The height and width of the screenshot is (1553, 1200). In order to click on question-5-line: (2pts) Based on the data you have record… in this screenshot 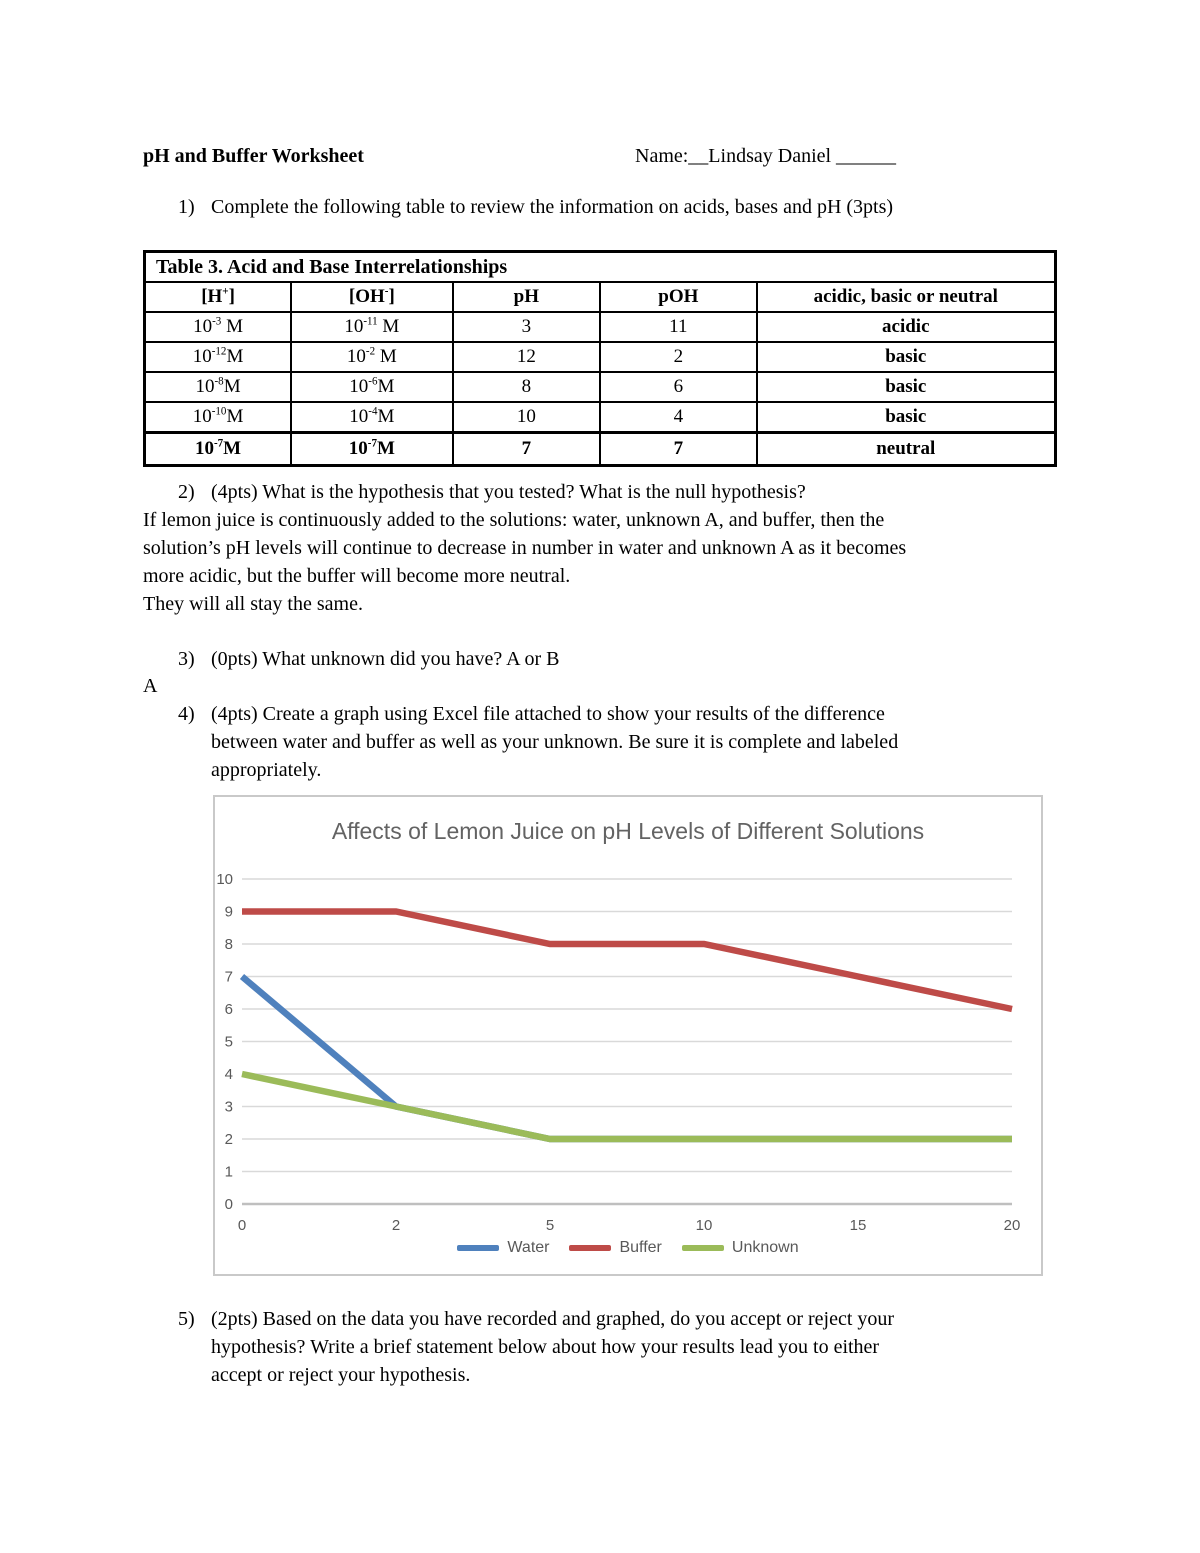, I will do `click(553, 1319)`.